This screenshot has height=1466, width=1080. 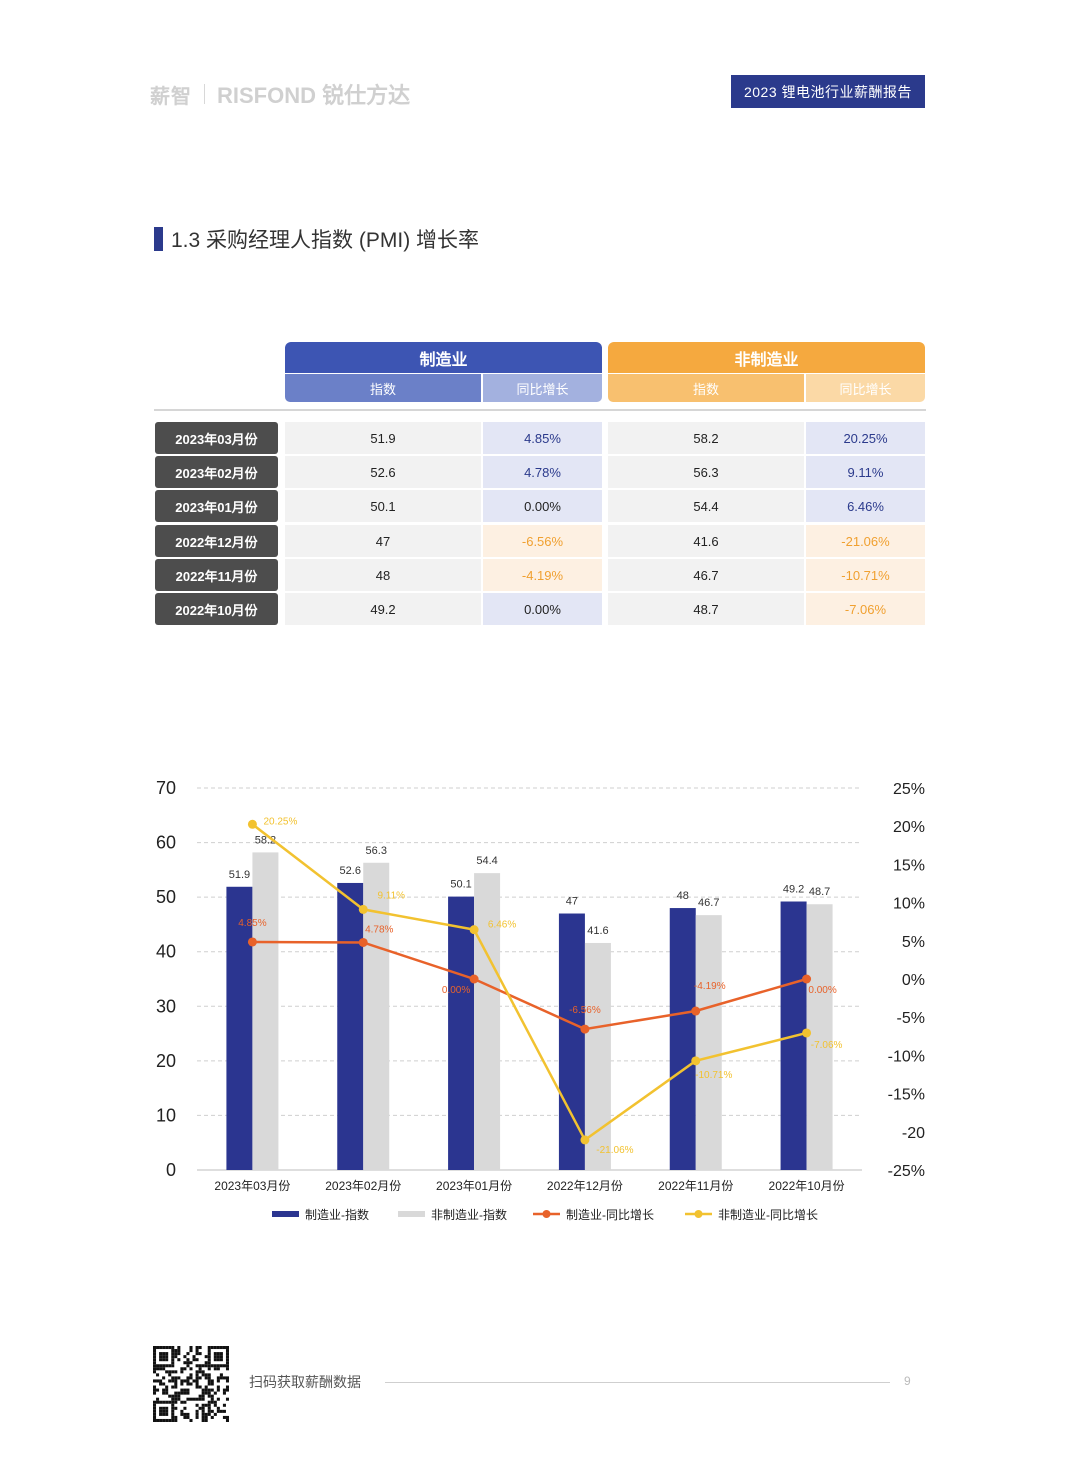 What do you see at coordinates (252, 923) in the screenshot?
I see `line-value-label: 4.85%` at bounding box center [252, 923].